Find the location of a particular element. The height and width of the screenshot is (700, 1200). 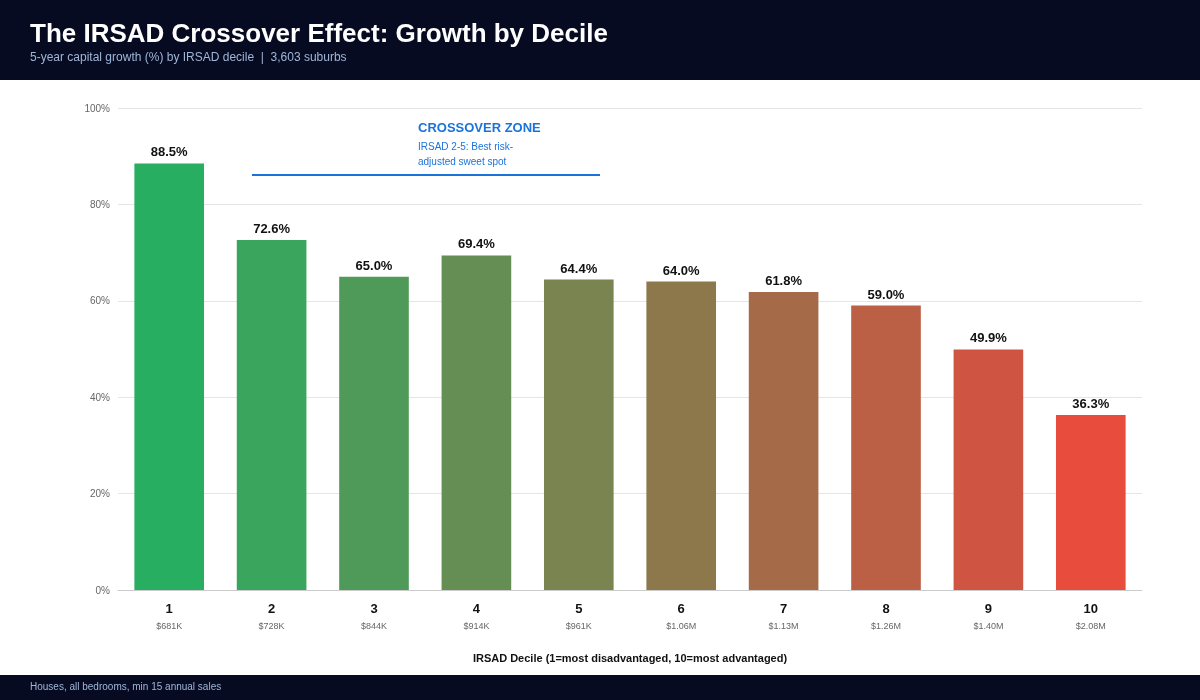

data-label: 64.4% is located at coordinates (579, 268).